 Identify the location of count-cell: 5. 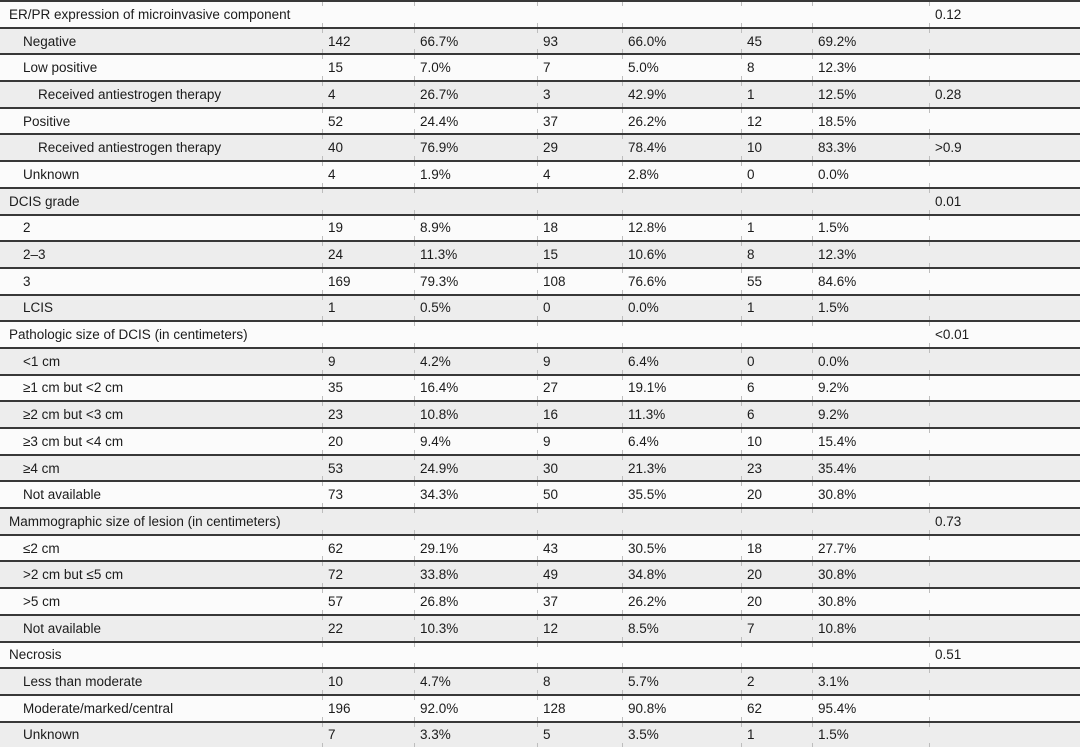
(579, 733).